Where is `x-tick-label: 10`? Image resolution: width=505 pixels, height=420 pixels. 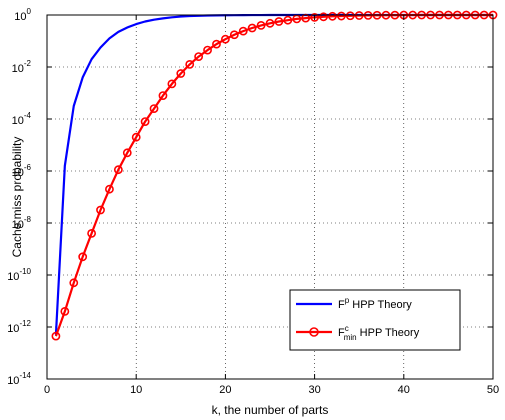
x-tick-label: 10 is located at coordinates (136, 390).